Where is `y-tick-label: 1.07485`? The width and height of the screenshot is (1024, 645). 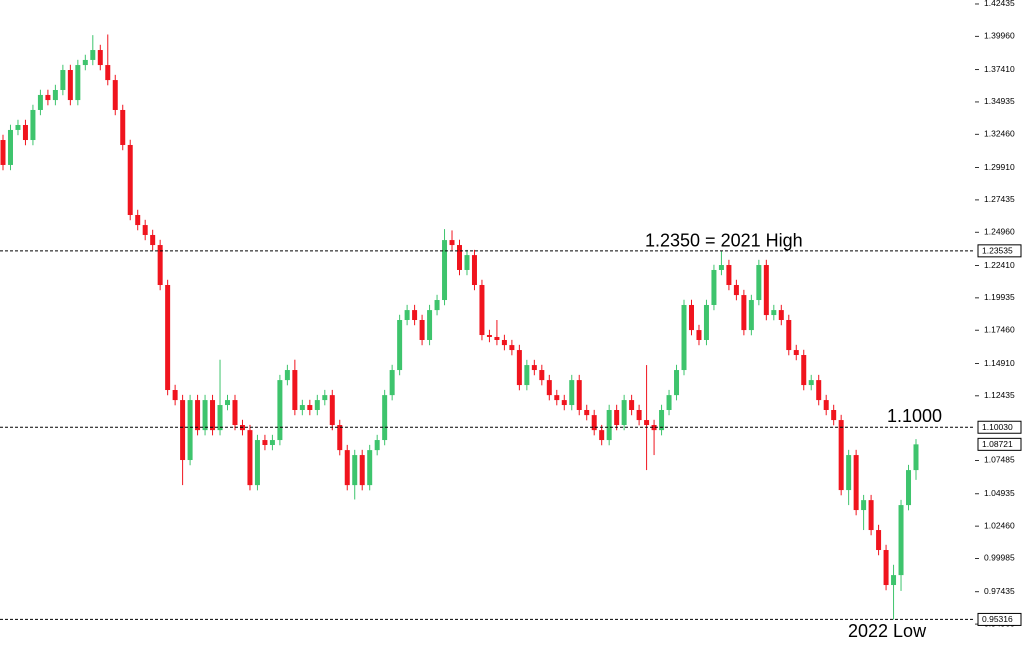
y-tick-label: 1.07485 is located at coordinates (999, 460).